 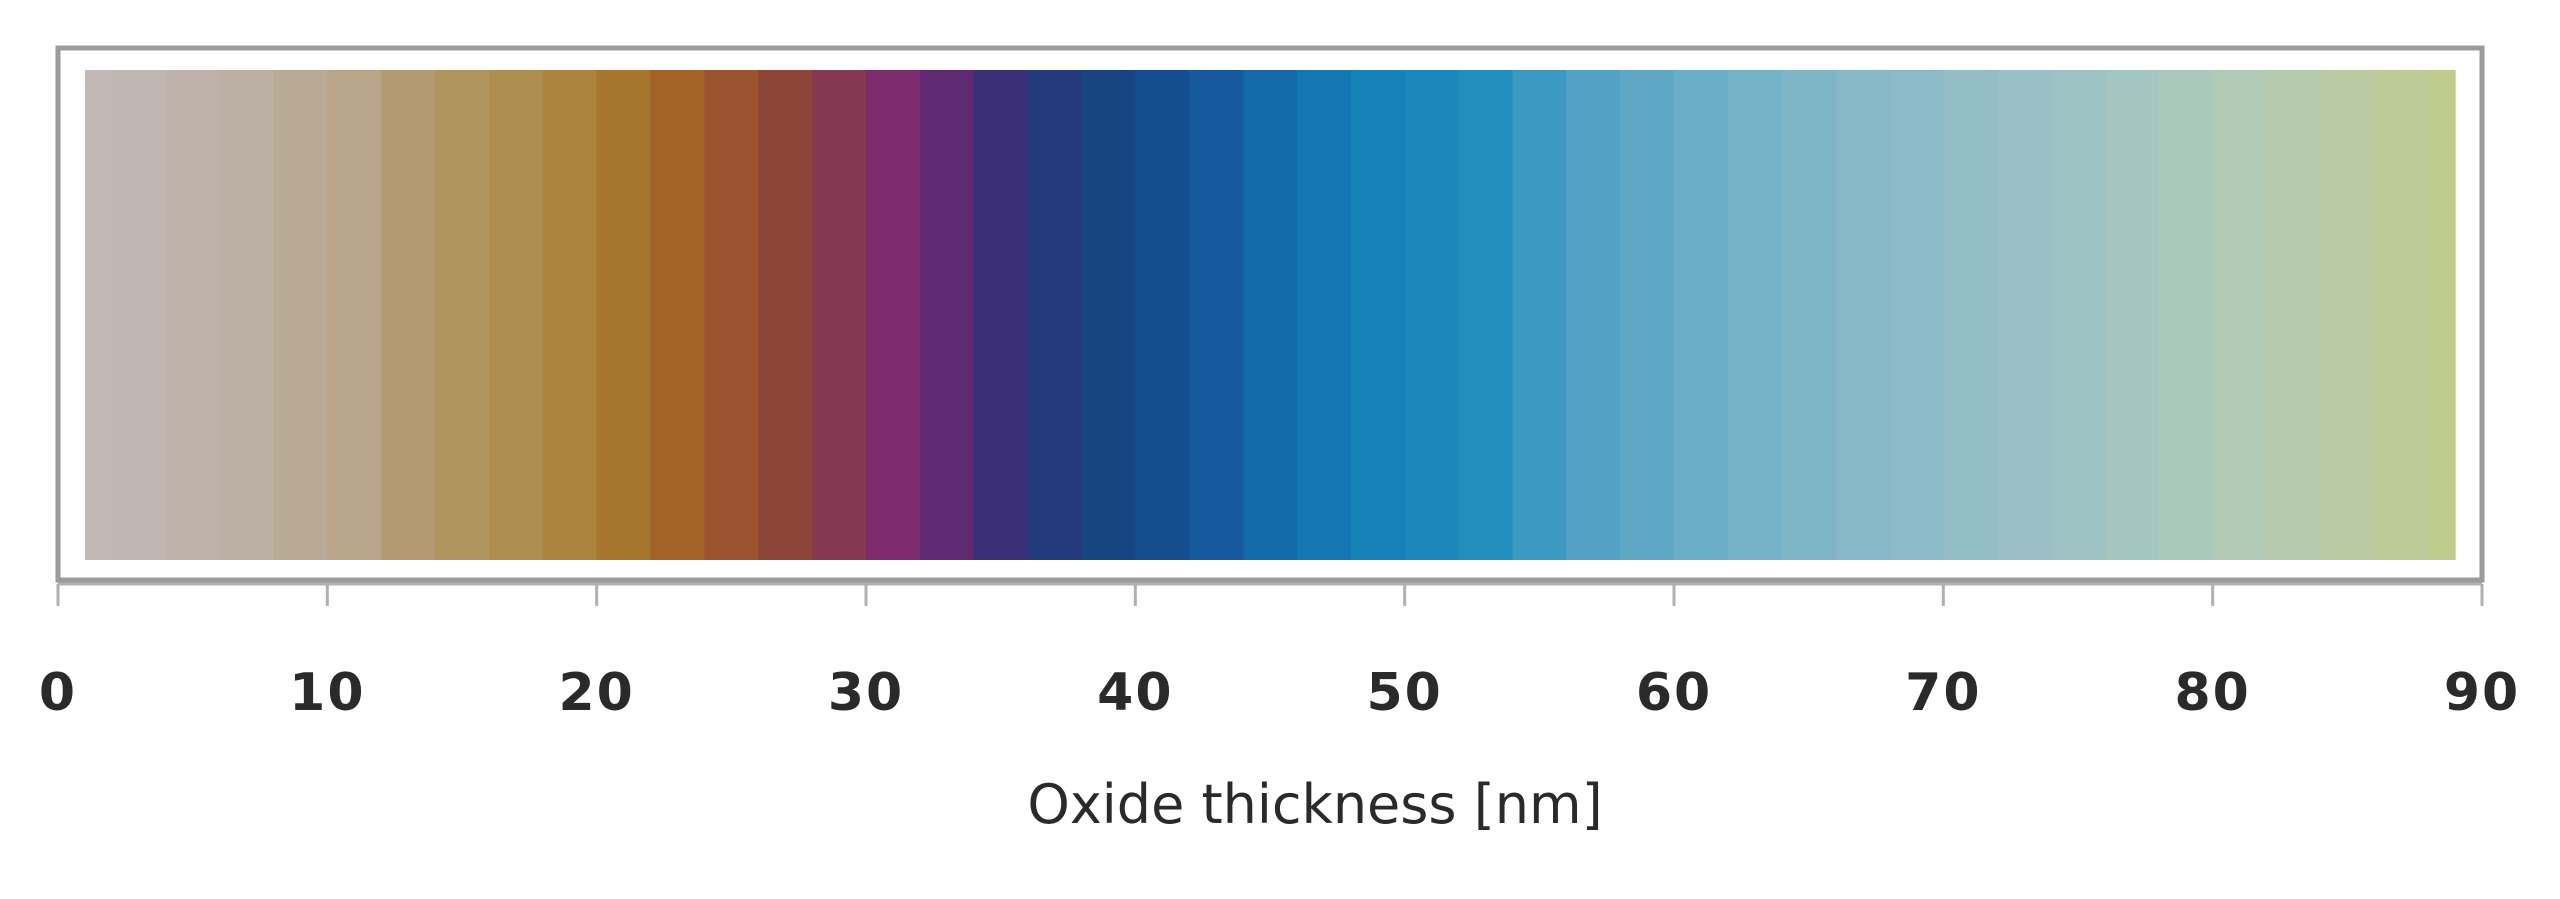 I want to click on x-tick-label-30: 30, so click(x=866, y=693).